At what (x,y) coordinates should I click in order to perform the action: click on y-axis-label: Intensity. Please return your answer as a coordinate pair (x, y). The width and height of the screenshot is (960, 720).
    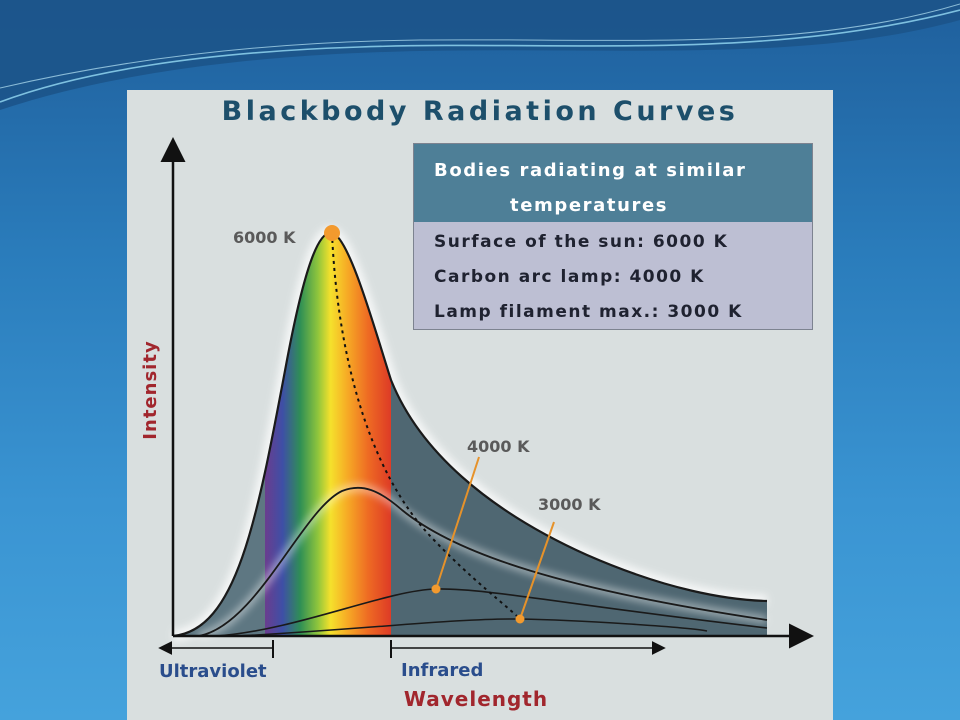
    Looking at the image, I should click on (150, 389).